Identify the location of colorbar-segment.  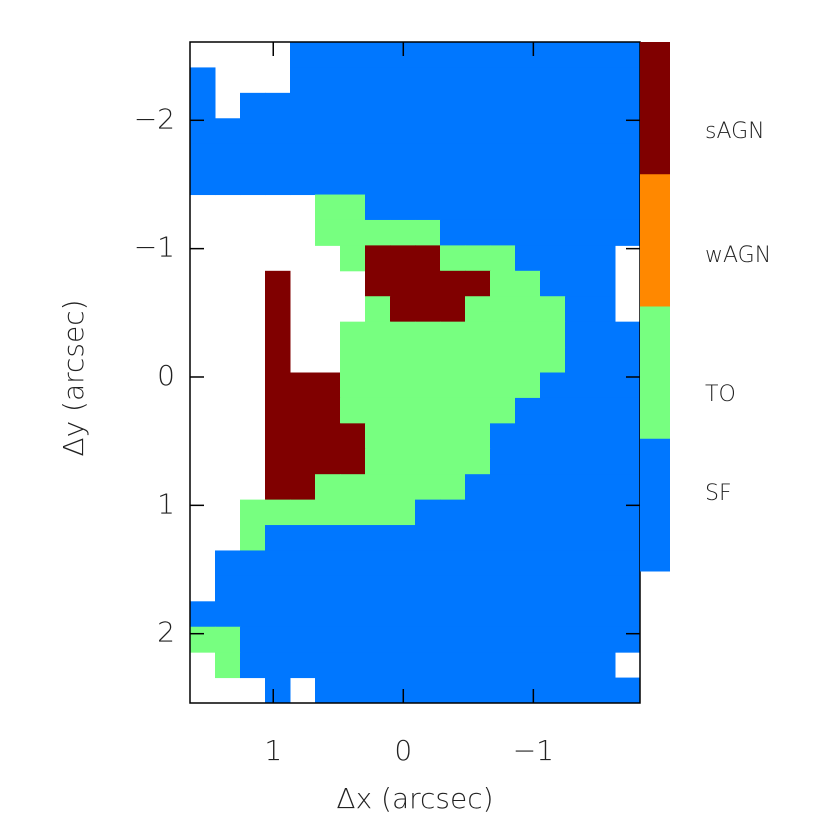
(655, 505).